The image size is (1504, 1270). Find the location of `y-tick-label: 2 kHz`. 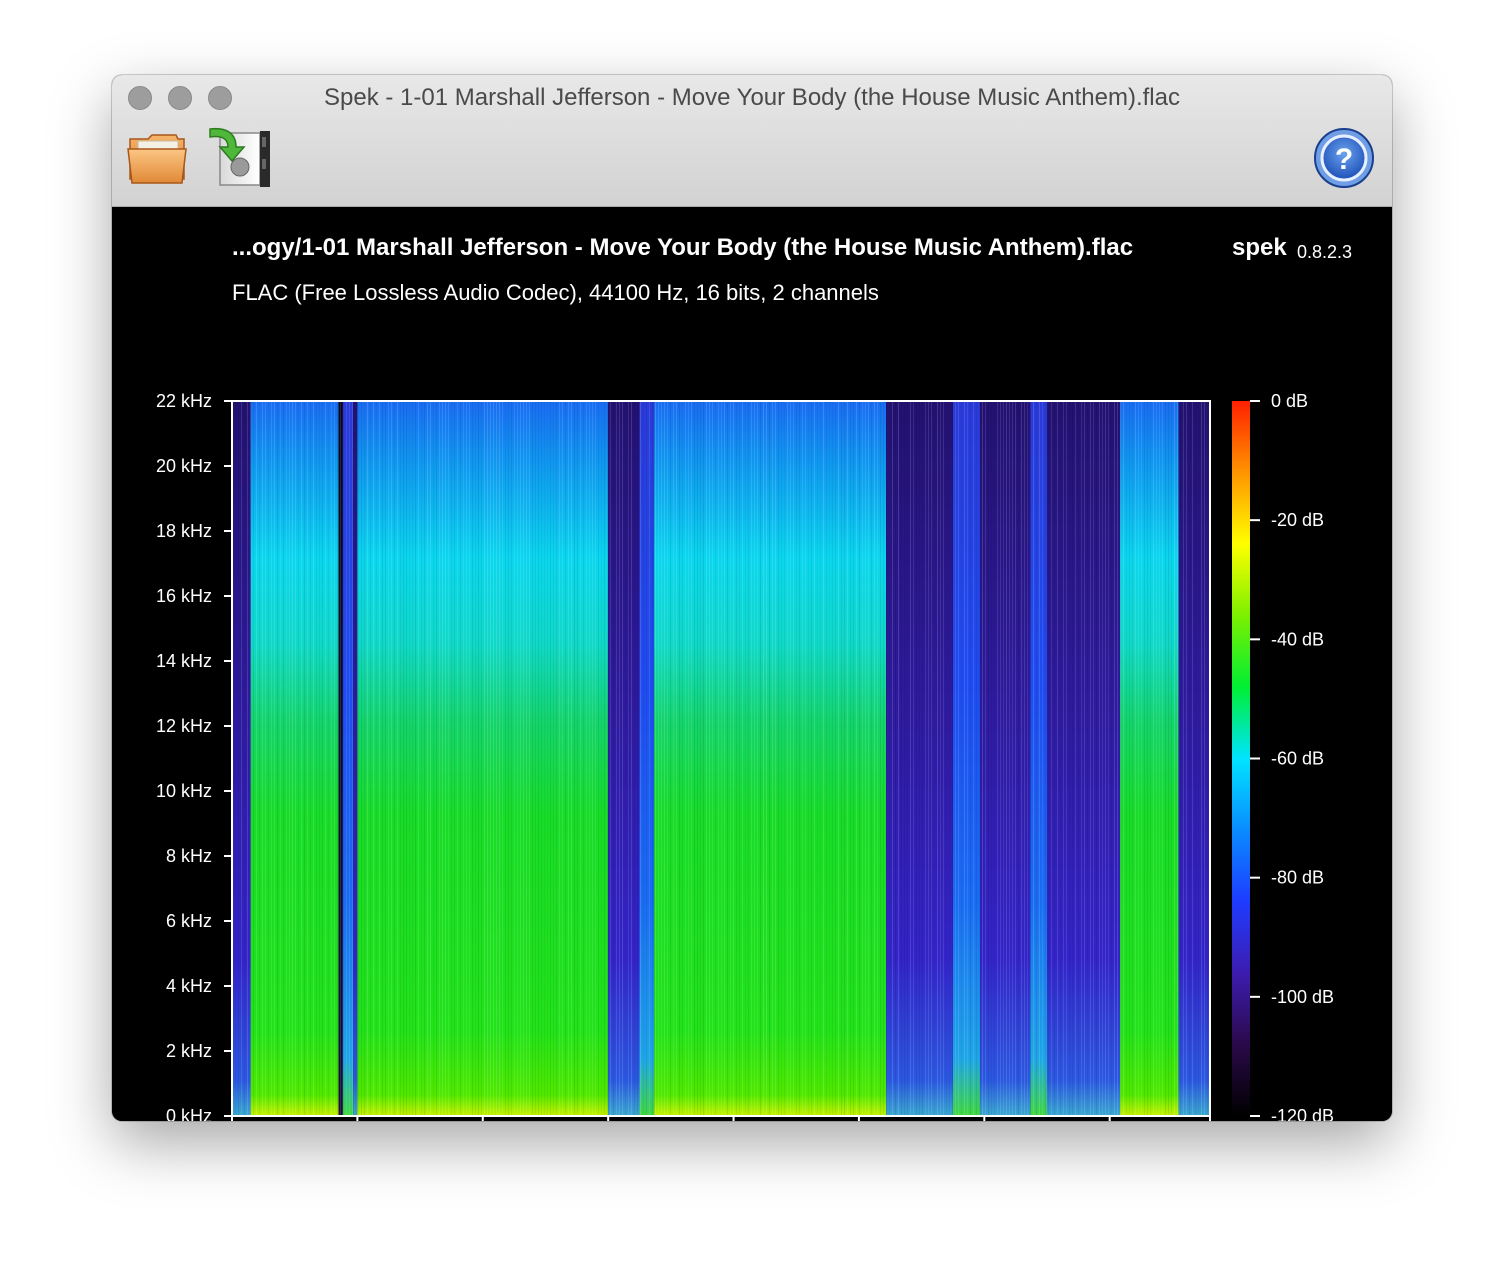

y-tick-label: 2 kHz is located at coordinates (189, 1051).